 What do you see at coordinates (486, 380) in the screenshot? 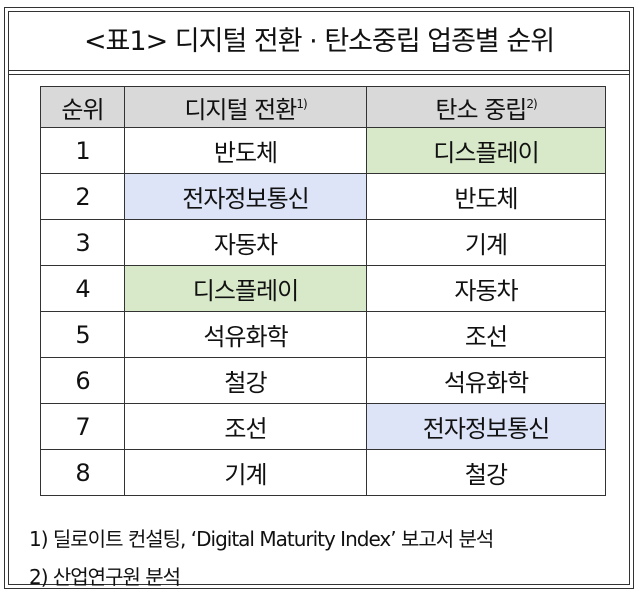
I see `carbon-cell: 석유화학` at bounding box center [486, 380].